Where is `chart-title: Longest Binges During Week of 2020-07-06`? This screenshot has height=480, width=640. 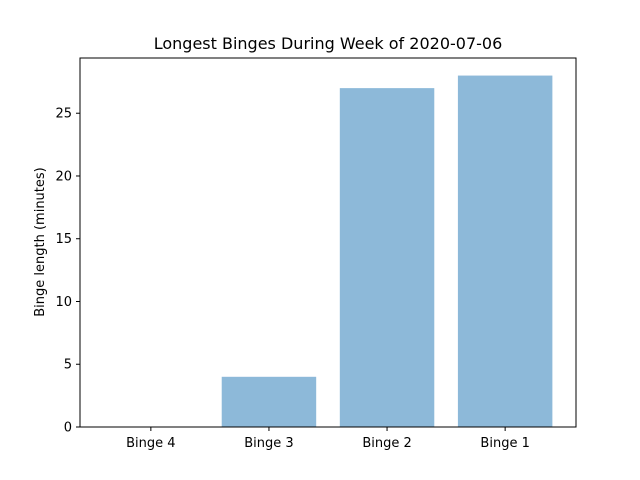 chart-title: Longest Binges During Week of 2020-07-06 is located at coordinates (328, 43).